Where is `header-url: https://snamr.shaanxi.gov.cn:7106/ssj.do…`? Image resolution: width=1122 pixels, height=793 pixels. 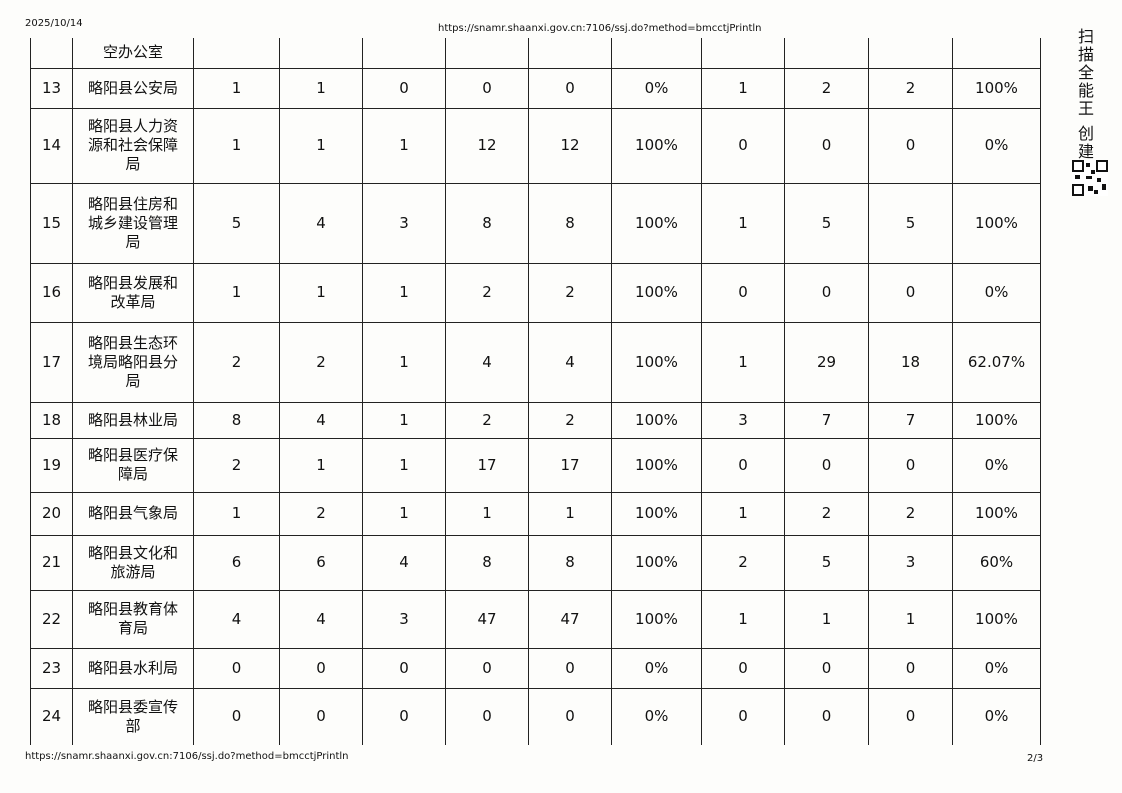 header-url: https://snamr.shaanxi.gov.cn:7106/ssj.do… is located at coordinates (600, 28).